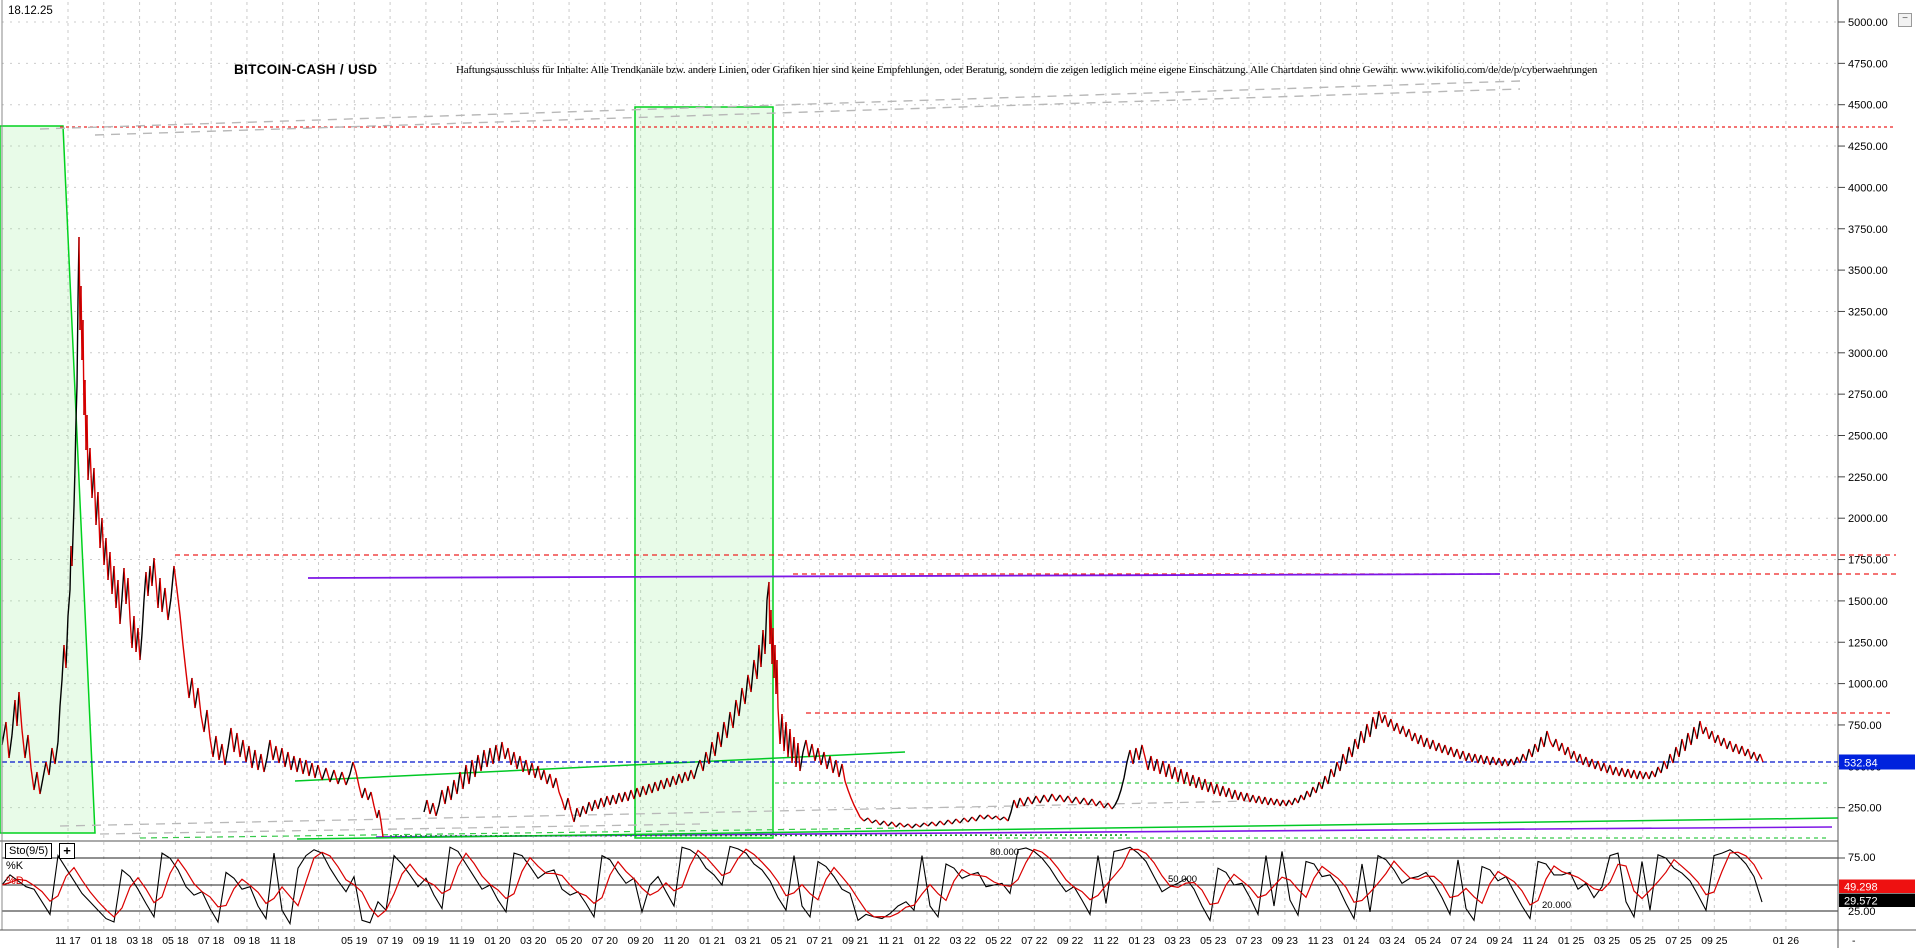  What do you see at coordinates (1607, 941) in the screenshot?
I see `time-axis-label: 03 25` at bounding box center [1607, 941].